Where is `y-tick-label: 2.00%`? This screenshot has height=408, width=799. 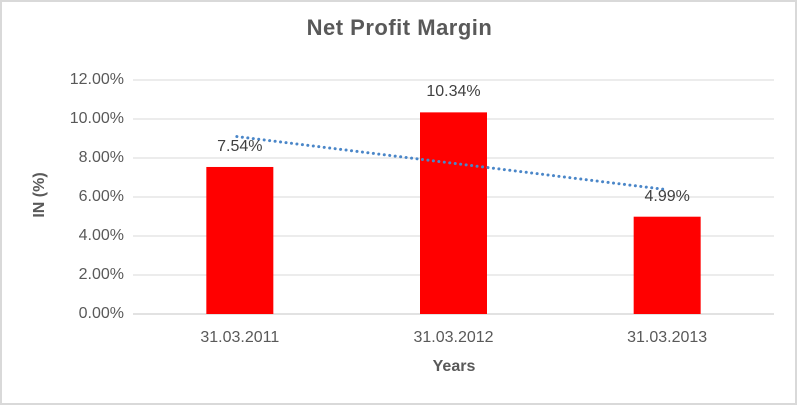 y-tick-label: 2.00% is located at coordinates (101, 274).